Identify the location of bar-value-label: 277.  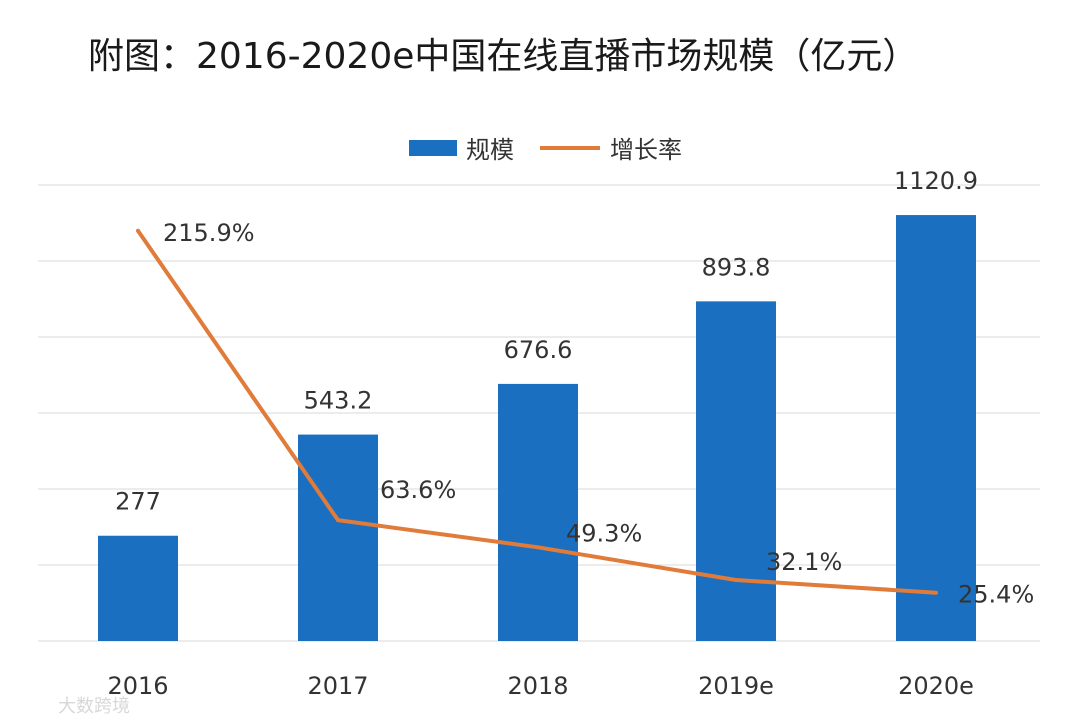
(138, 502).